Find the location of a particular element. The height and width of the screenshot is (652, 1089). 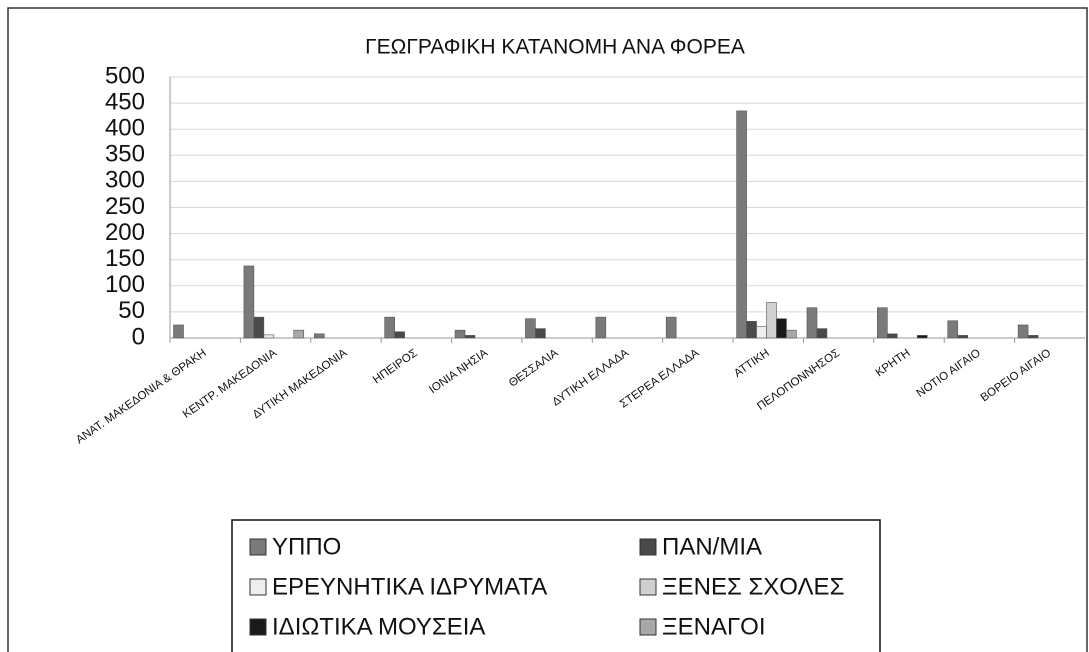

y-tick-label: 0 is located at coordinates (138, 336).